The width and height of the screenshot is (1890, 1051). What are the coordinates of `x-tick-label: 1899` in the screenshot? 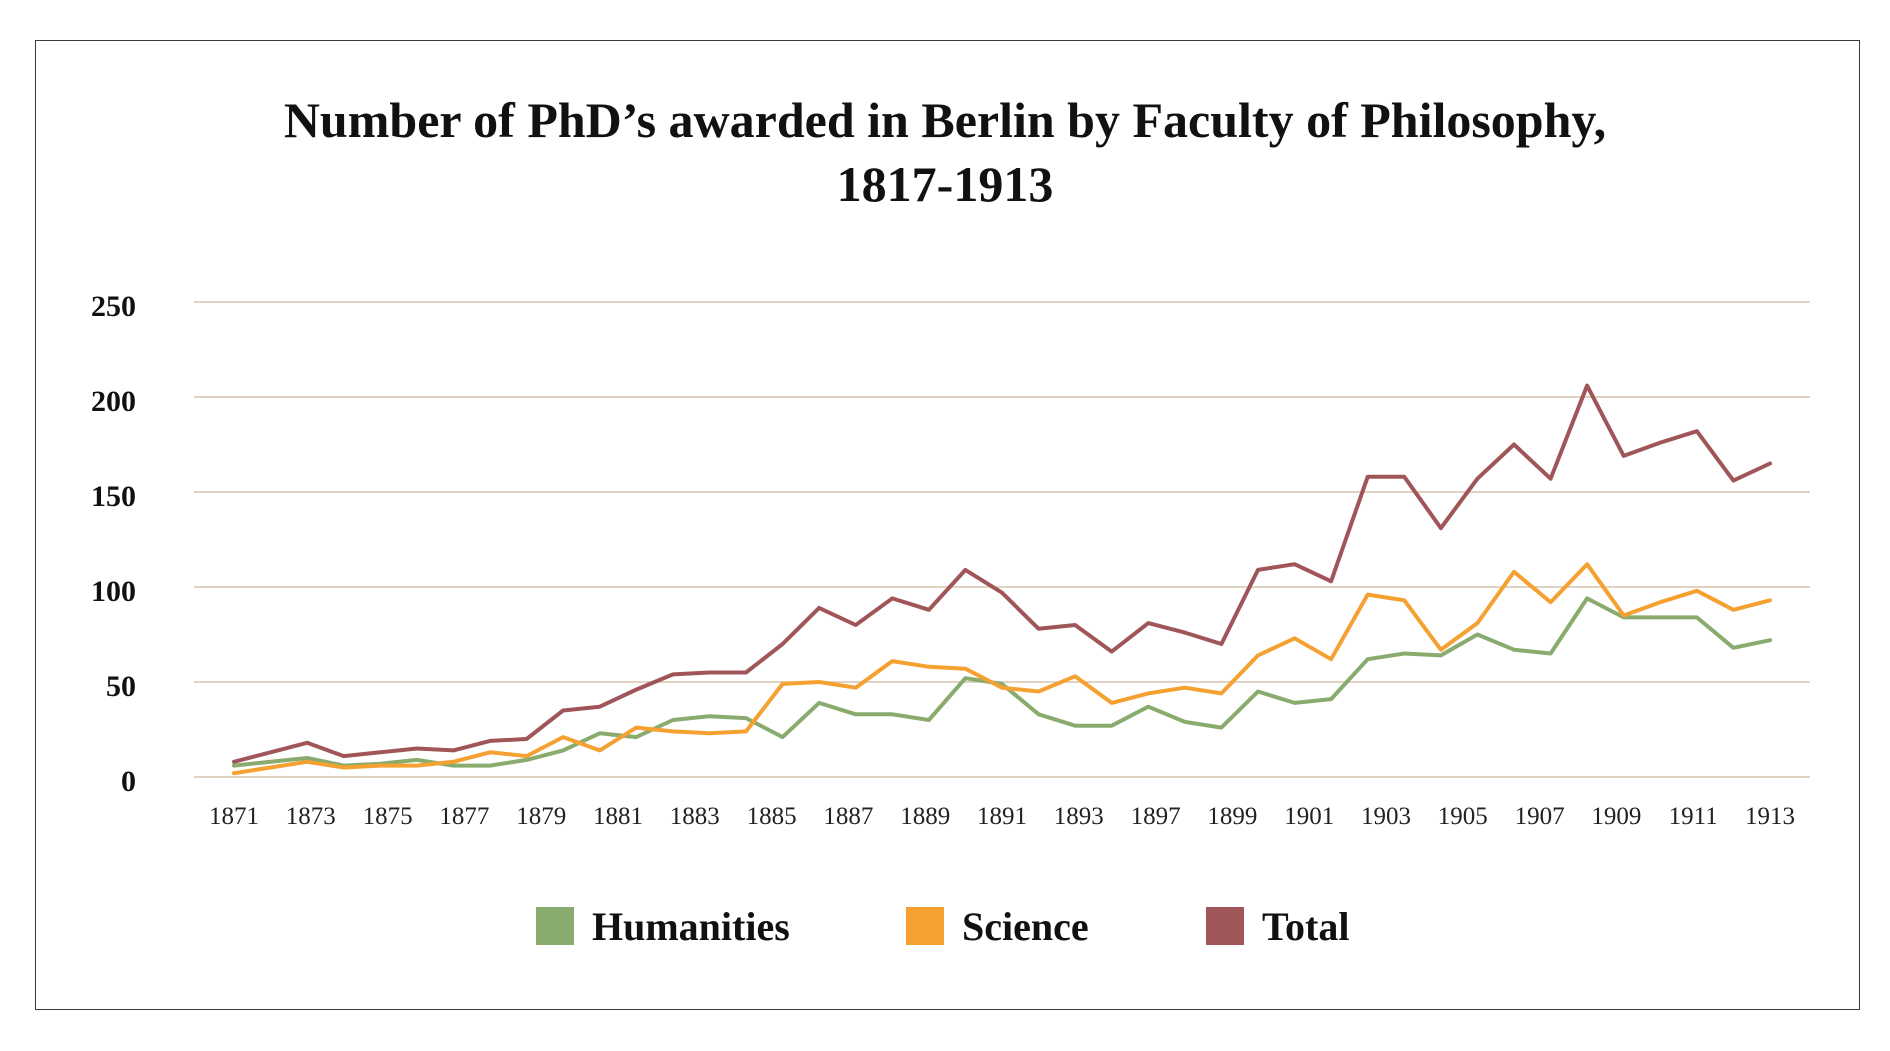 It's located at (1232, 816).